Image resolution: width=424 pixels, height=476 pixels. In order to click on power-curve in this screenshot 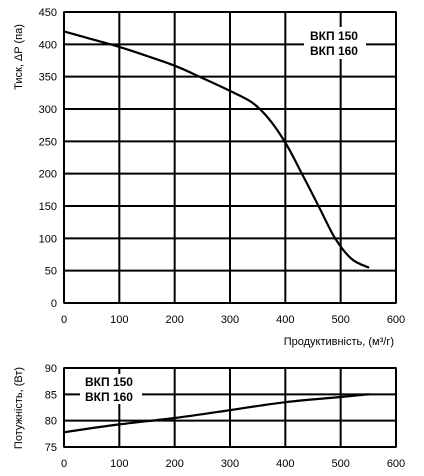, I will do `click(216, 413)`.